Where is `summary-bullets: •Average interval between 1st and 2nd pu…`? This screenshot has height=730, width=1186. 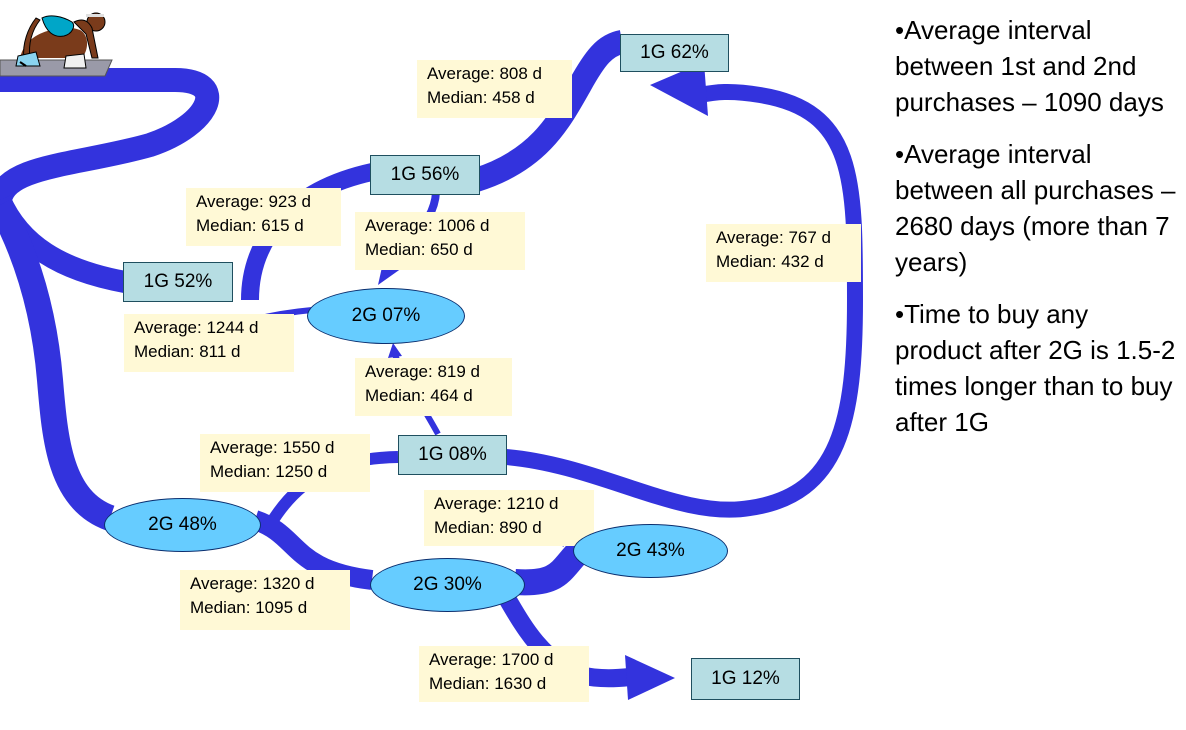
summary-bullets: •Average interval between 1st and 2nd pu… is located at coordinates (1037, 234).